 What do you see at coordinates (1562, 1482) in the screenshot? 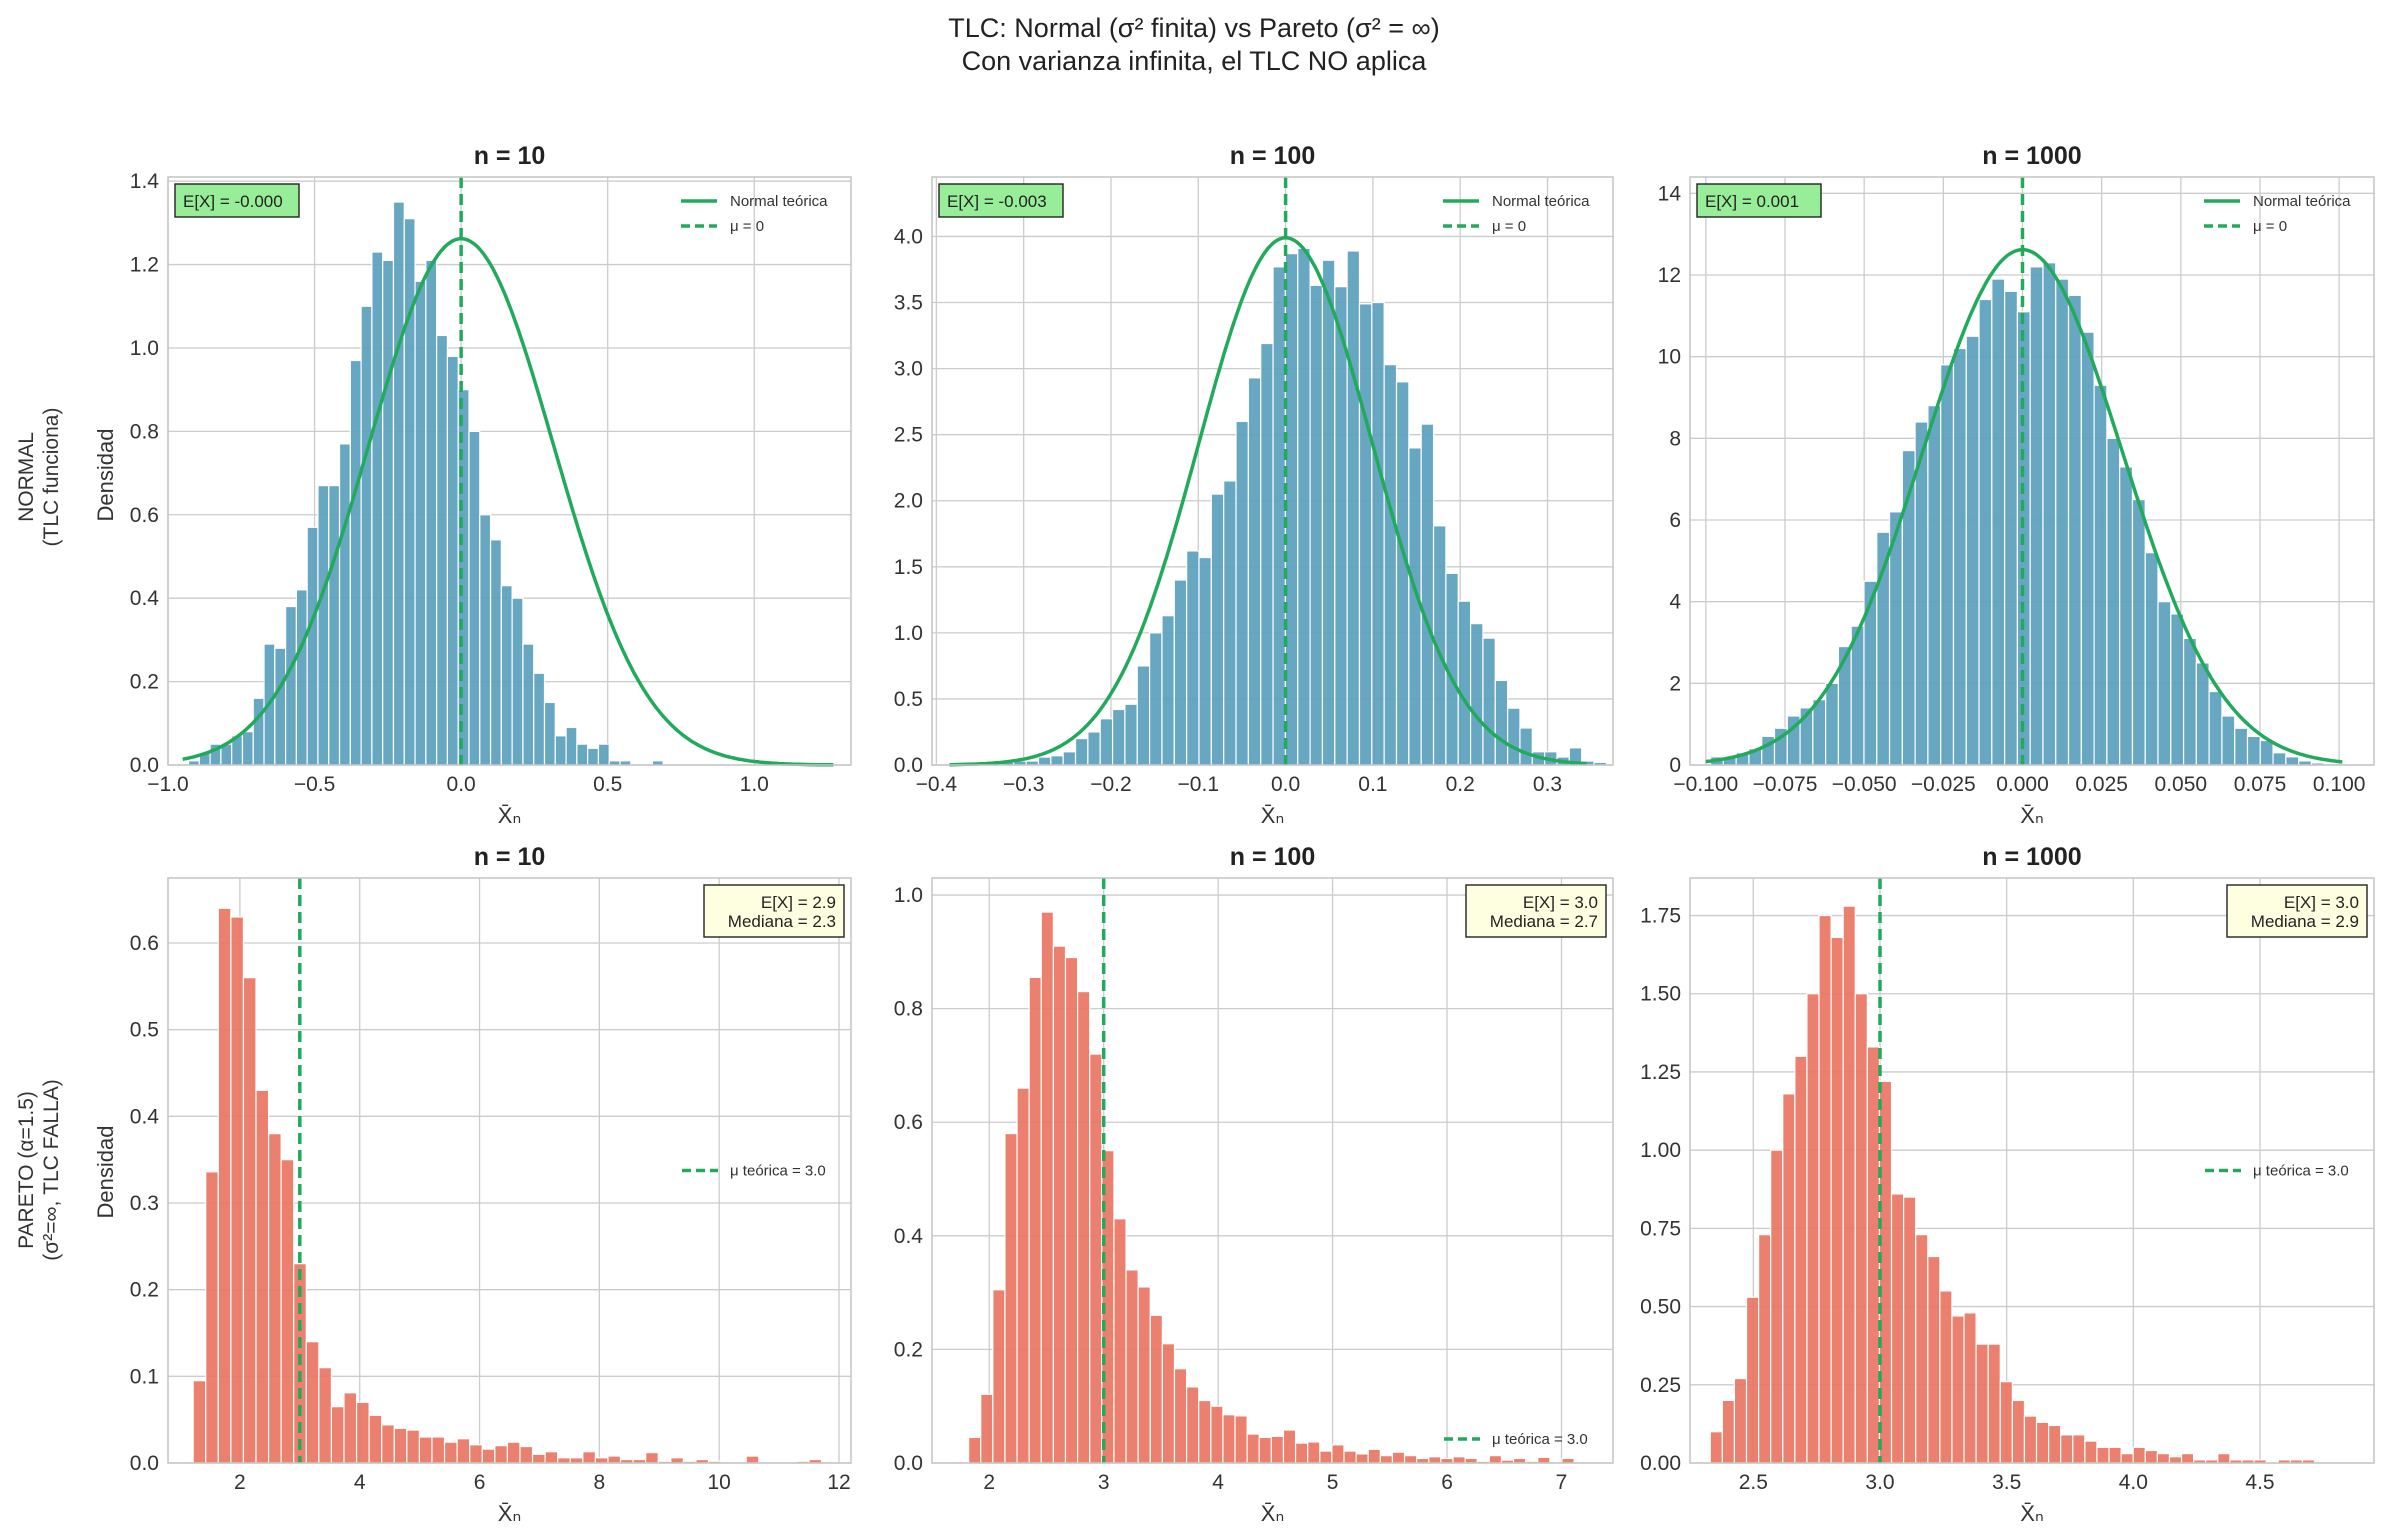
I see `x-tick-label: 7` at bounding box center [1562, 1482].